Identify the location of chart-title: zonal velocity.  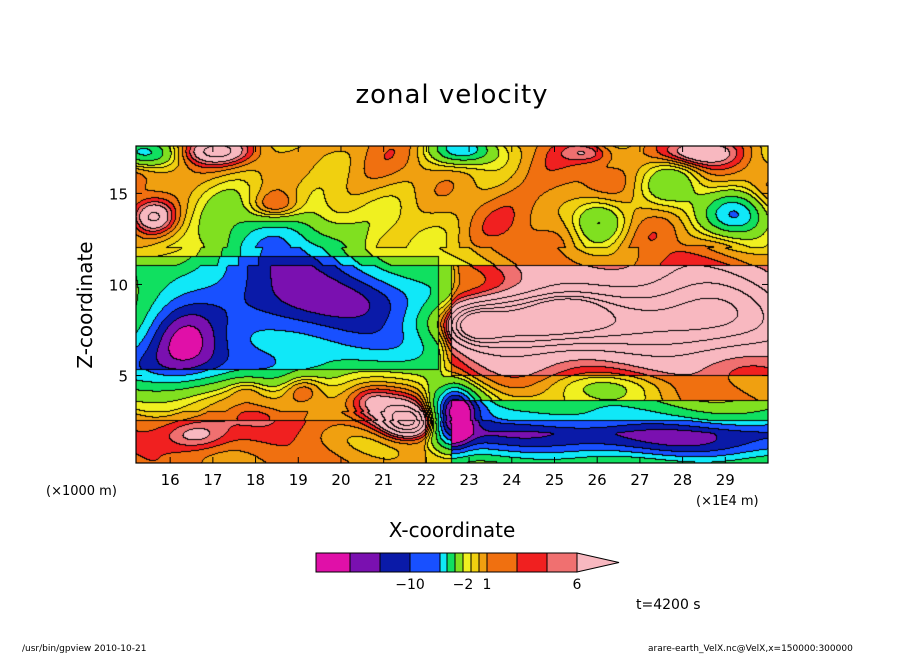
(451, 95).